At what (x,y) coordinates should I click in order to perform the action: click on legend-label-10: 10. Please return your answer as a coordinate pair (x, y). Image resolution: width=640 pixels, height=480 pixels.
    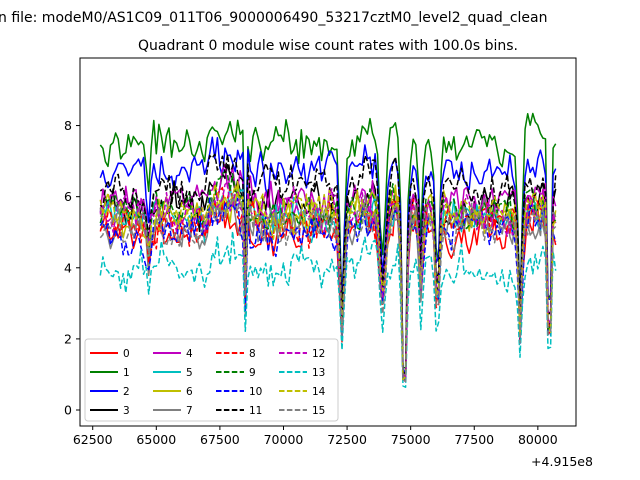
    Looking at the image, I should click on (255, 392).